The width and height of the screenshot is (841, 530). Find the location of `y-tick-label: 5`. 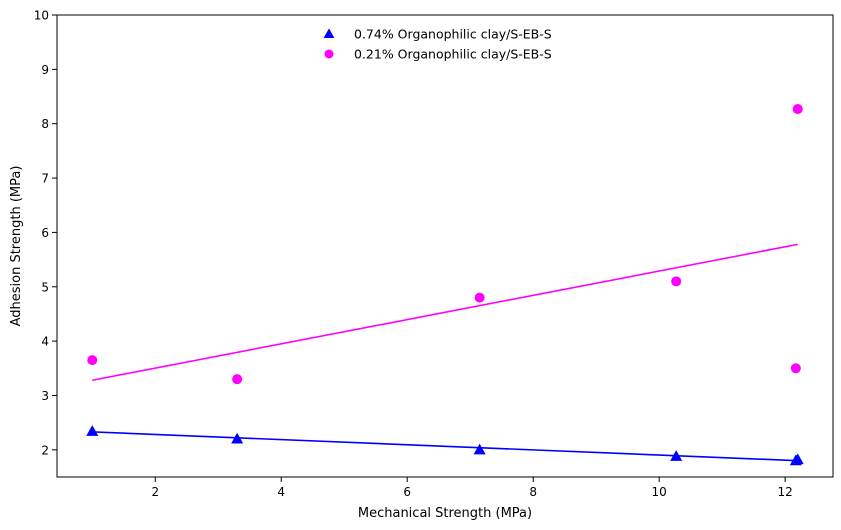

y-tick-label: 5 is located at coordinates (45, 287).